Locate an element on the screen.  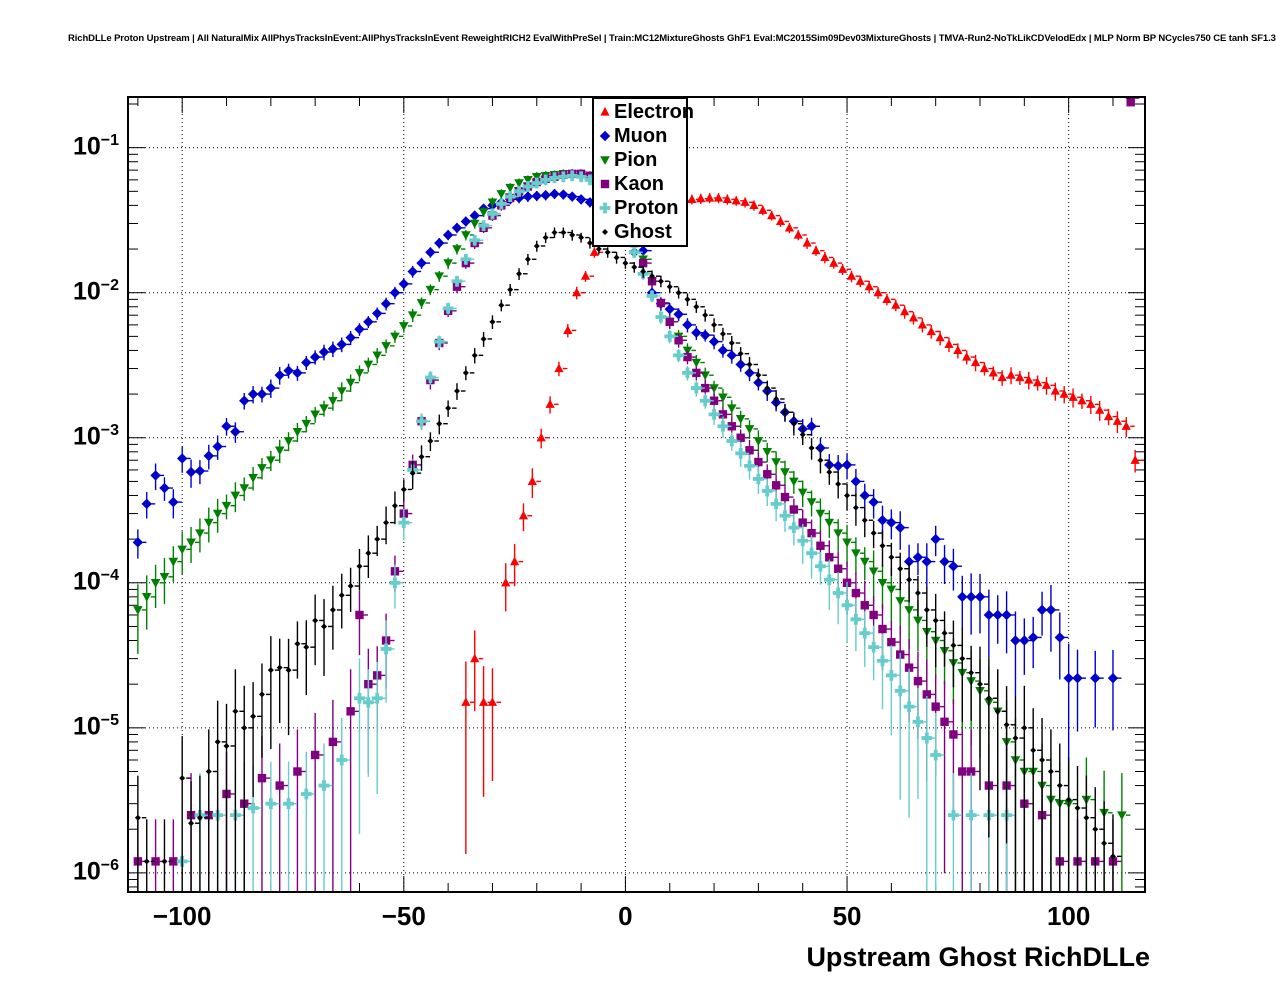
x-tick-label: 100 is located at coordinates (1068, 916).